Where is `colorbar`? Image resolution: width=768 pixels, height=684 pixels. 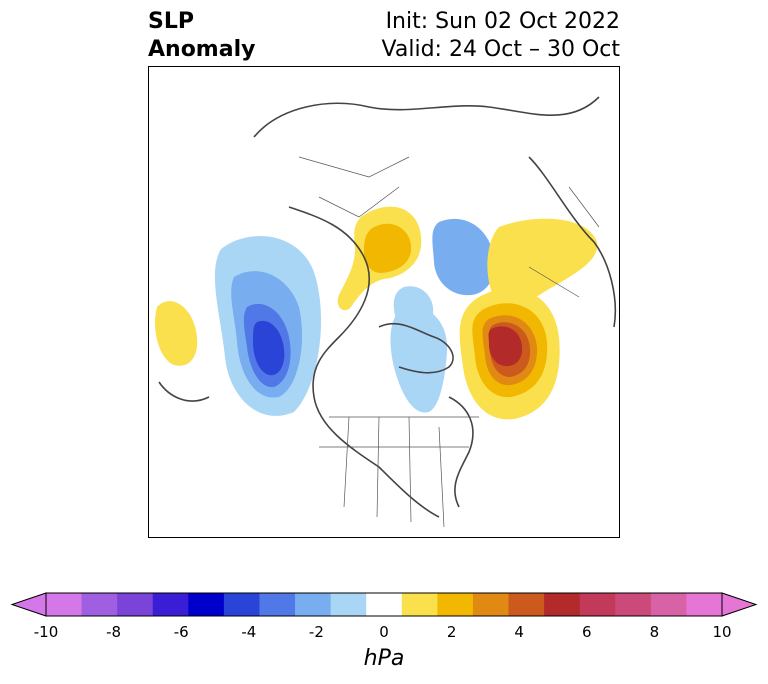 colorbar is located at coordinates (384, 604).